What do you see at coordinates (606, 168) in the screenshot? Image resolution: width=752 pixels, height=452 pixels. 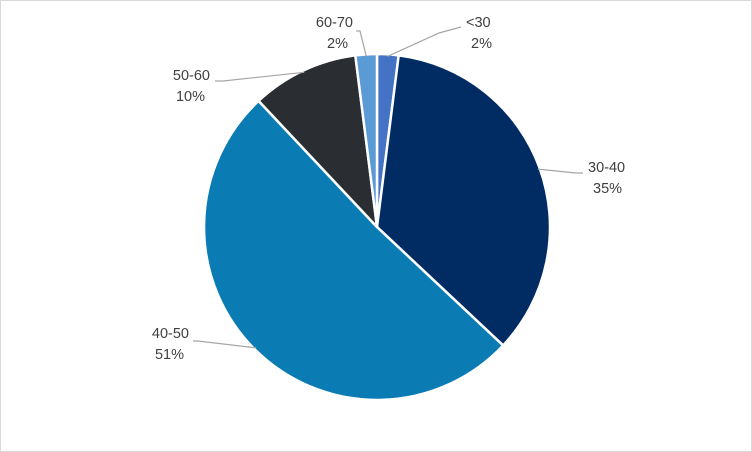 I see `data-label-category-2: 30-40` at bounding box center [606, 168].